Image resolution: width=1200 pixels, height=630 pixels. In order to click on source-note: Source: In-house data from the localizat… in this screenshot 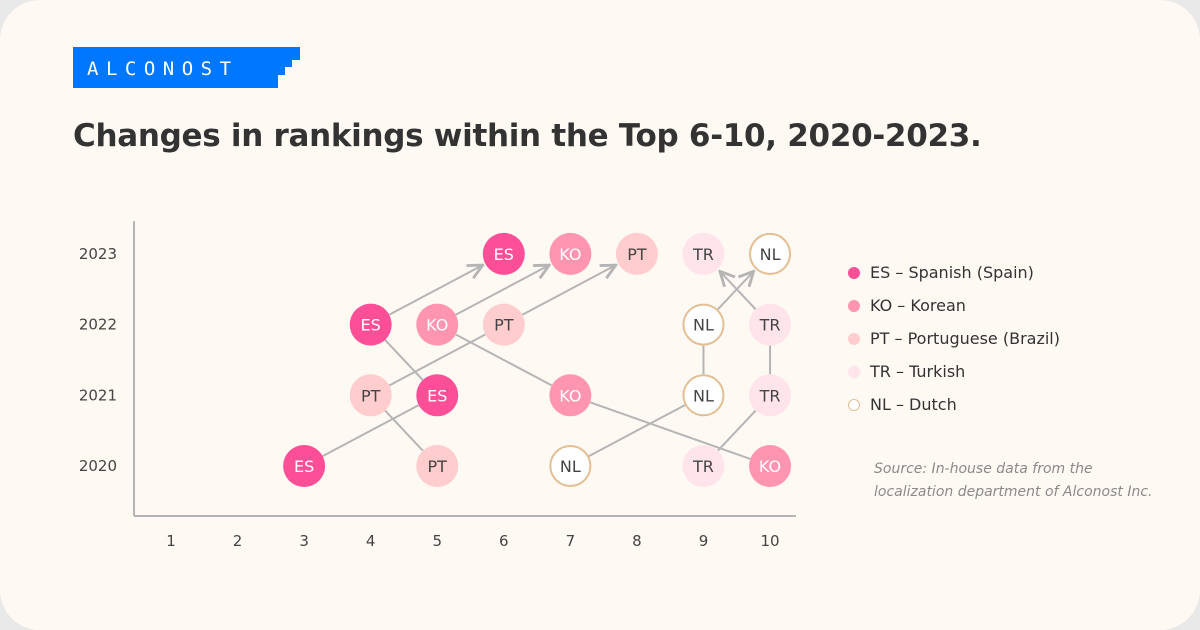, I will do `click(1013, 481)`.